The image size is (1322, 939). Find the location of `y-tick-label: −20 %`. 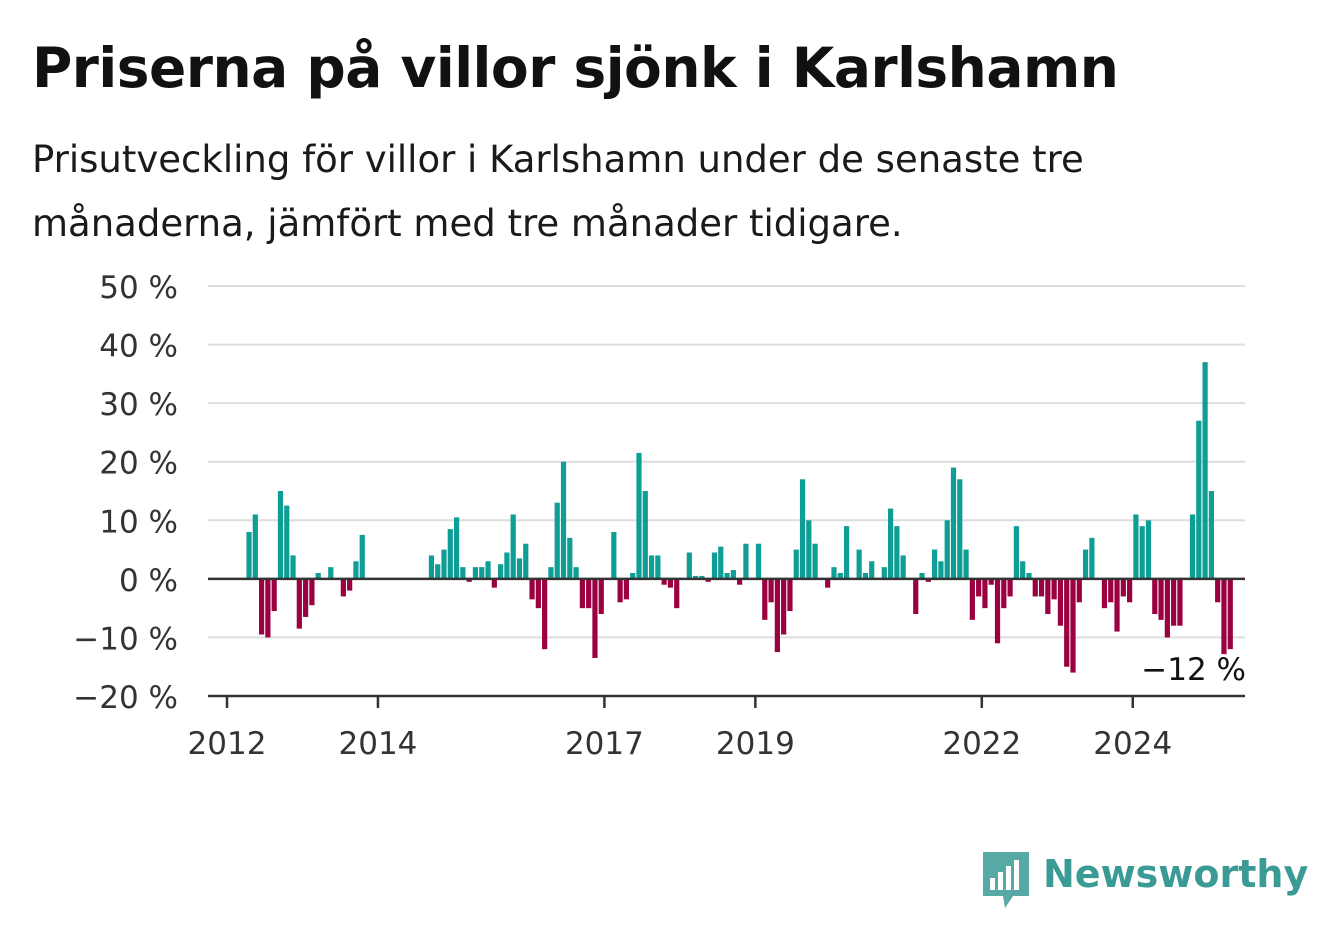

y-tick-label: −20 % is located at coordinates (125, 698).